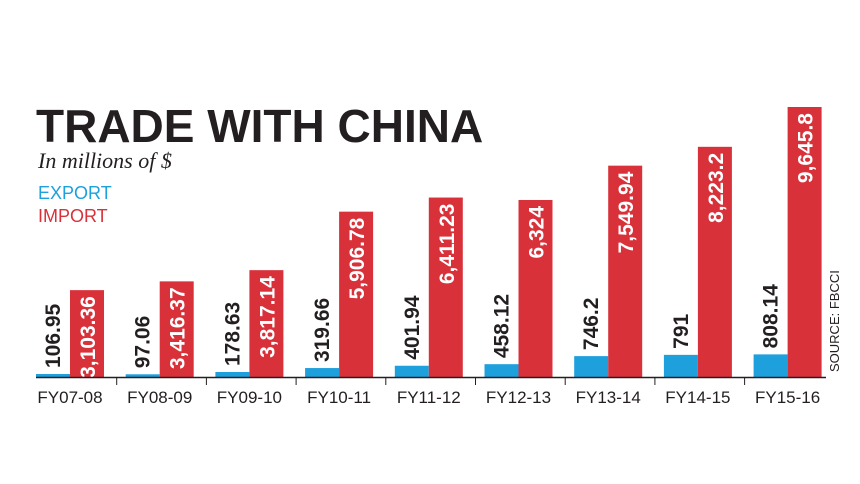 This screenshot has height=484, width=860. What do you see at coordinates (259, 126) in the screenshot?
I see `chart-title: TRADE WITH CHINA` at bounding box center [259, 126].